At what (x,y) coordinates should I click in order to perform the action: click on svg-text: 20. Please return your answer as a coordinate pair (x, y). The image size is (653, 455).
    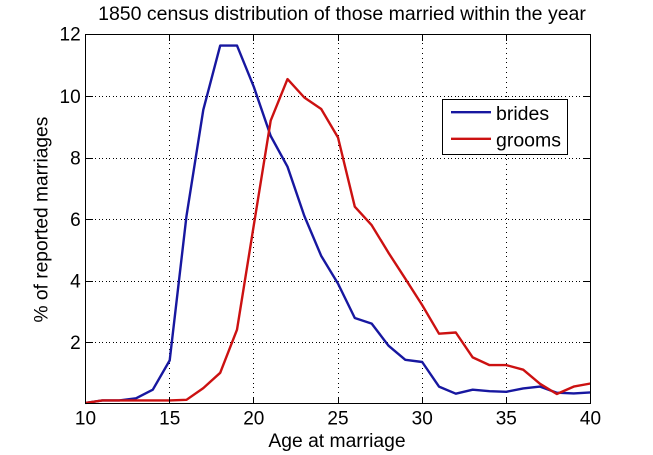
    Looking at the image, I should click on (253, 419).